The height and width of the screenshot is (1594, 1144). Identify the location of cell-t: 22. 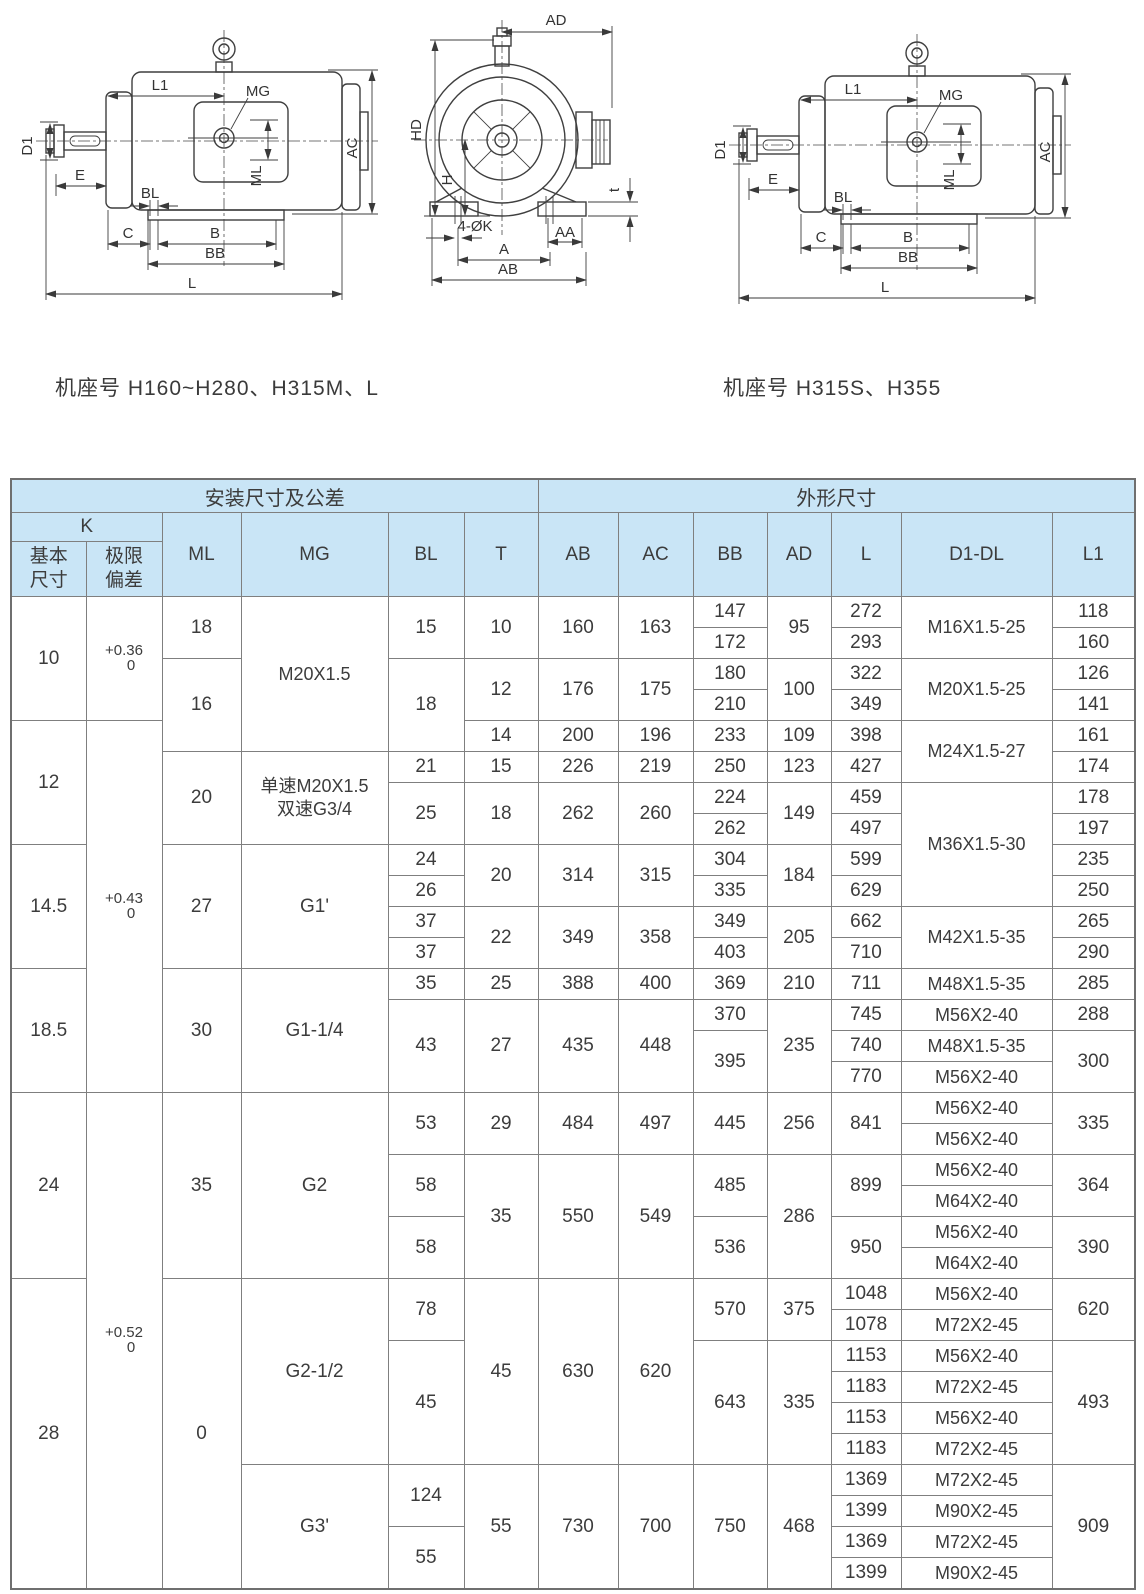
(501, 937).